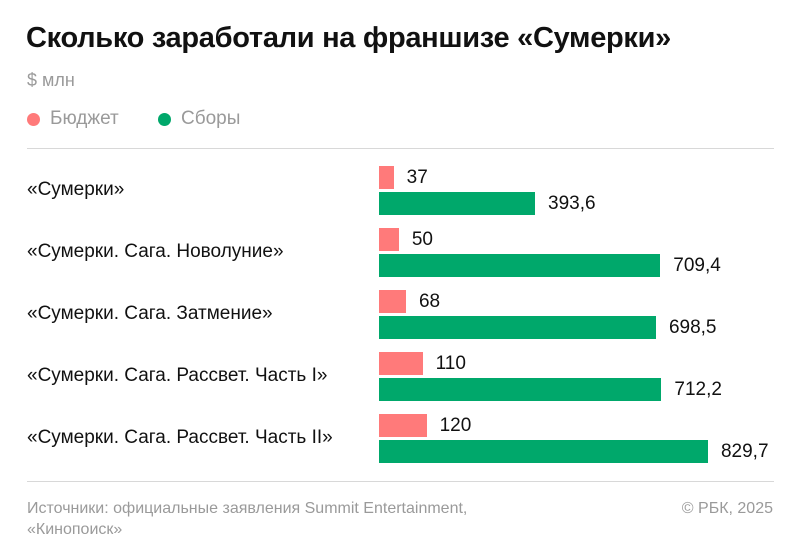  Describe the element at coordinates (727, 508) in the screenshot. I see `copyright: © РБК, 2025` at that location.